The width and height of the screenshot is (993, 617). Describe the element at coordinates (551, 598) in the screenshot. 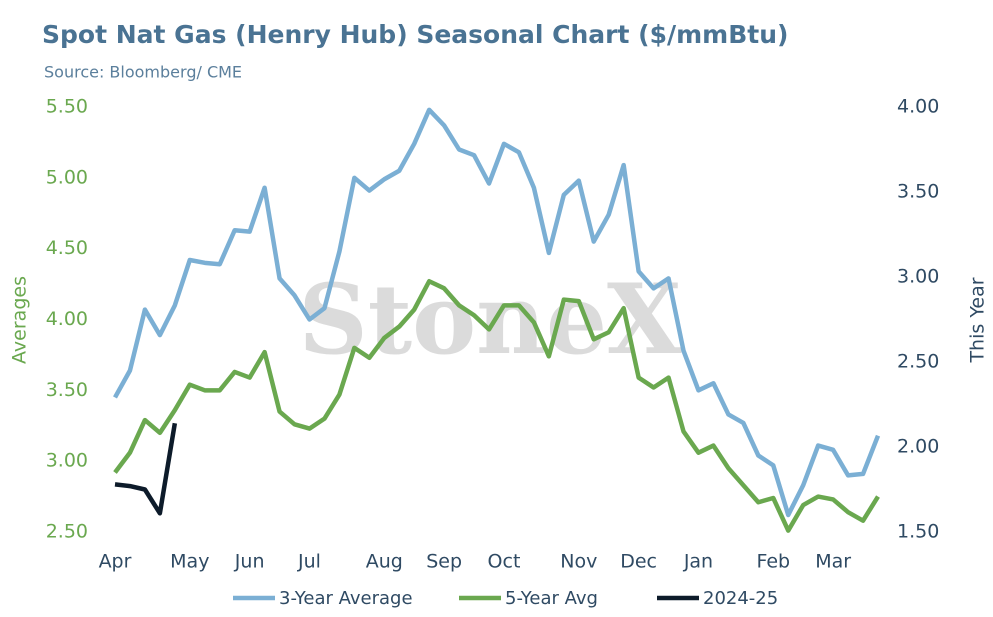

I see `legend-label: 5-Year Avg` at that location.